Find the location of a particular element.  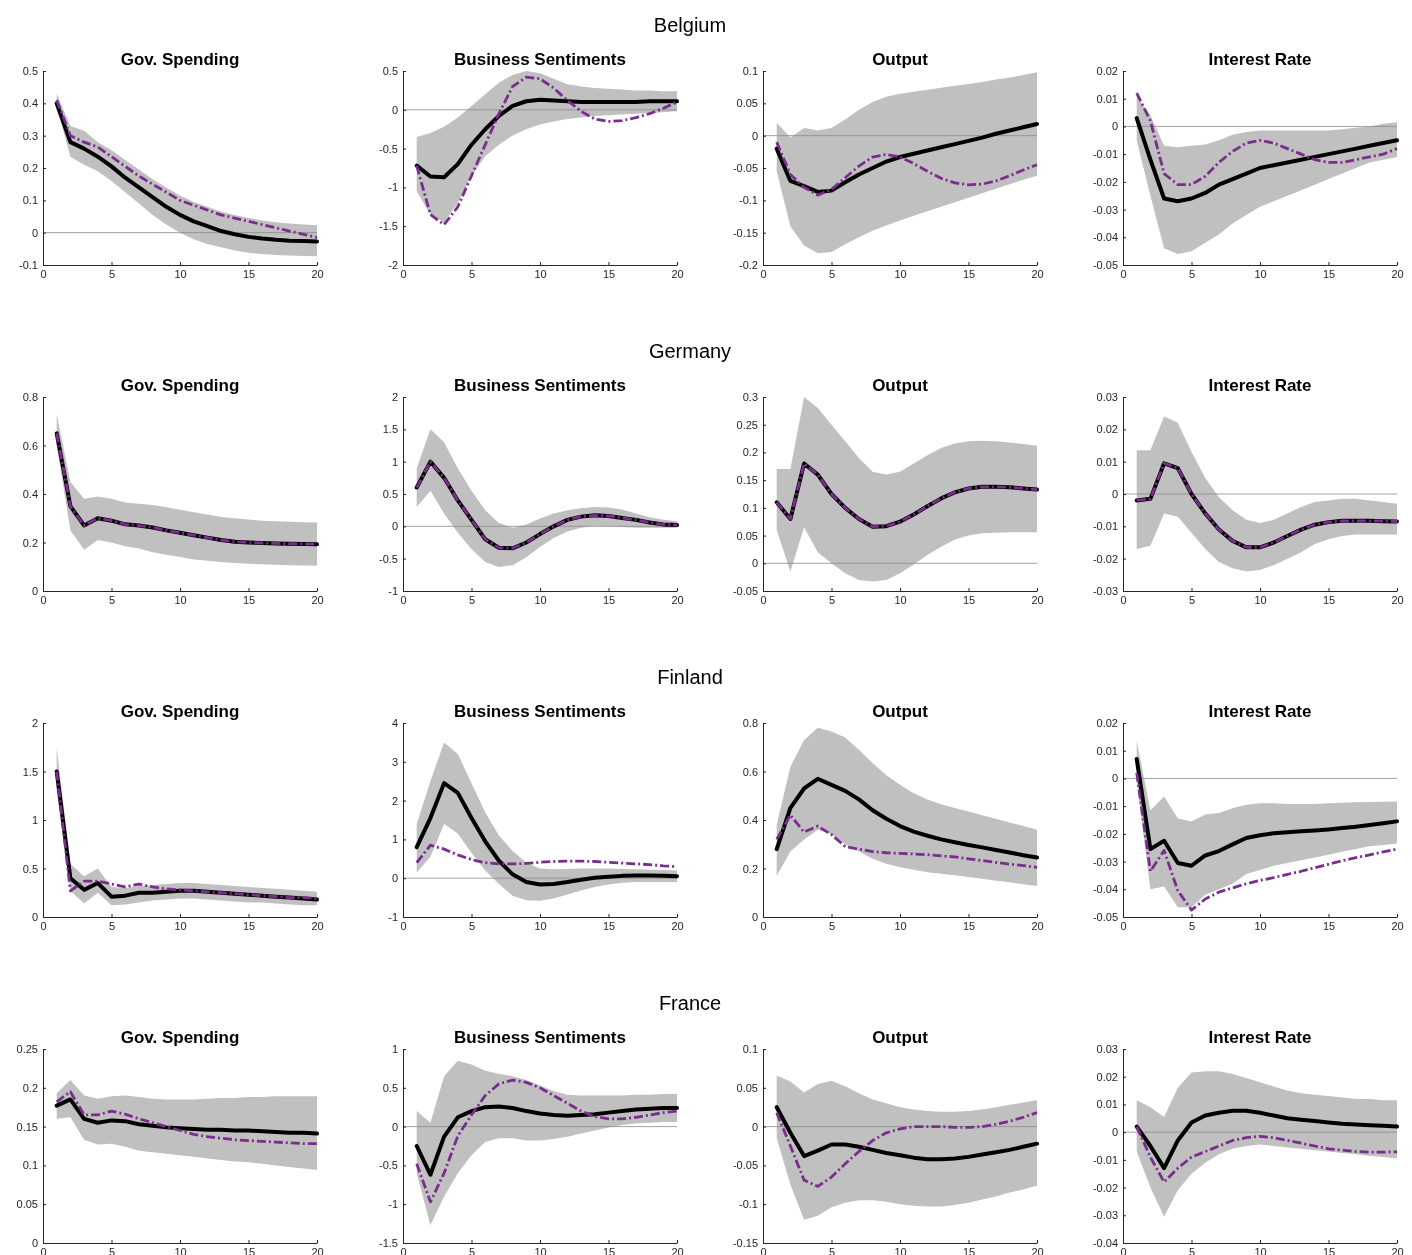

chart-title: Output is located at coordinates (900, 711).